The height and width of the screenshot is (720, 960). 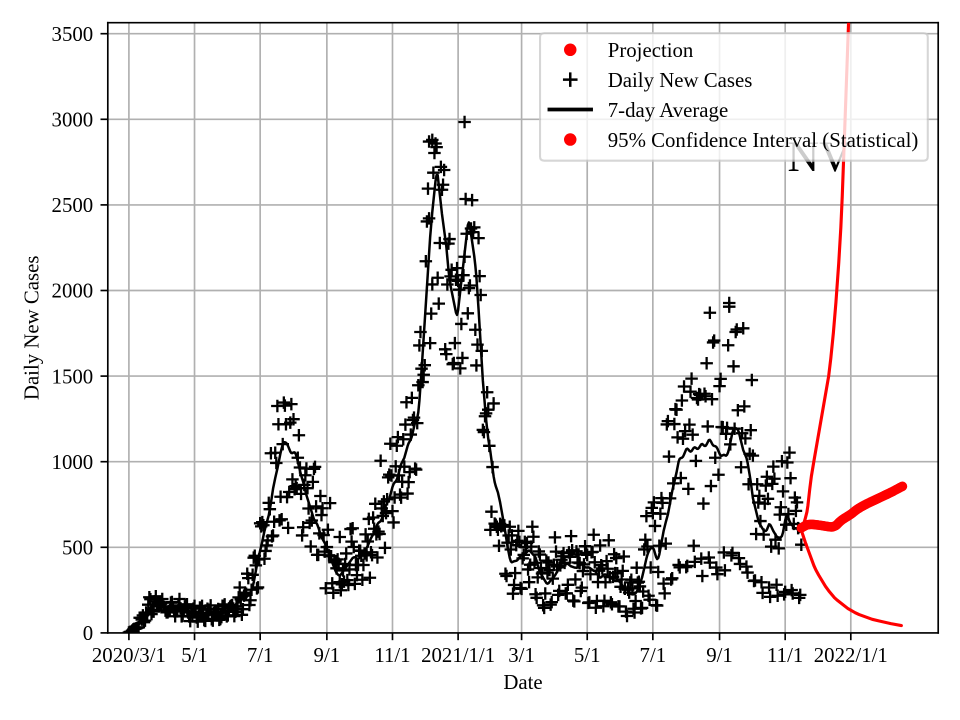 I want to click on svg-text: 2000, so click(x=73, y=291).